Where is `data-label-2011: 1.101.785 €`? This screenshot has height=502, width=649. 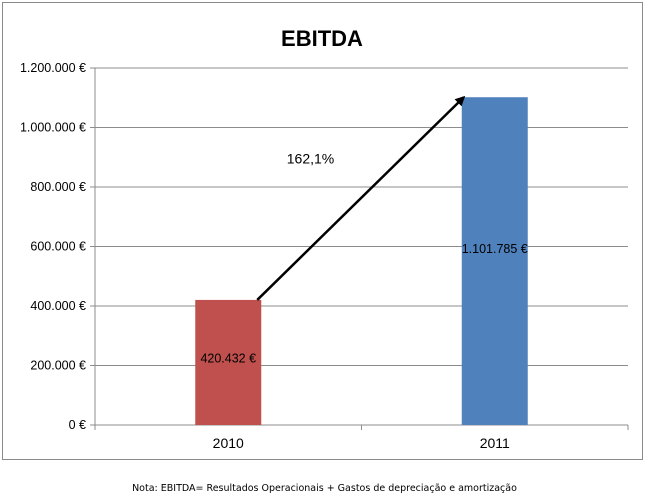 data-label-2011: 1.101.785 € is located at coordinates (495, 249).